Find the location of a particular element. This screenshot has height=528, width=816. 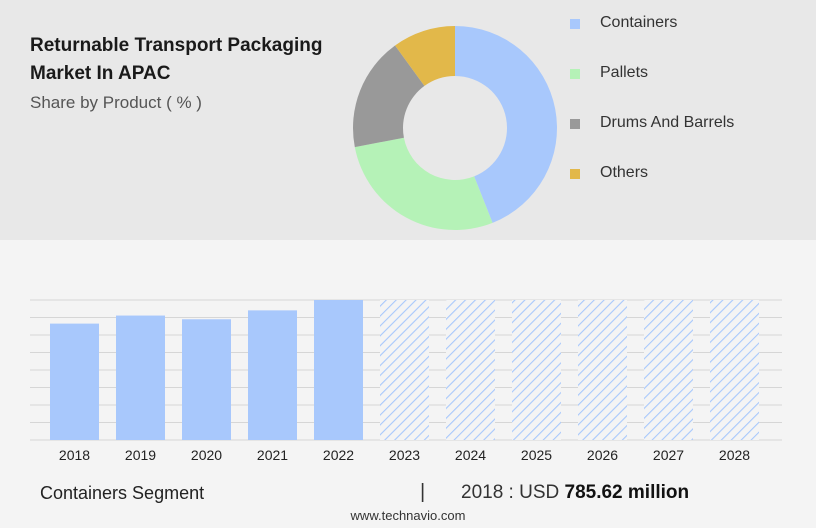

donut-slice-others is located at coordinates (425, 56).